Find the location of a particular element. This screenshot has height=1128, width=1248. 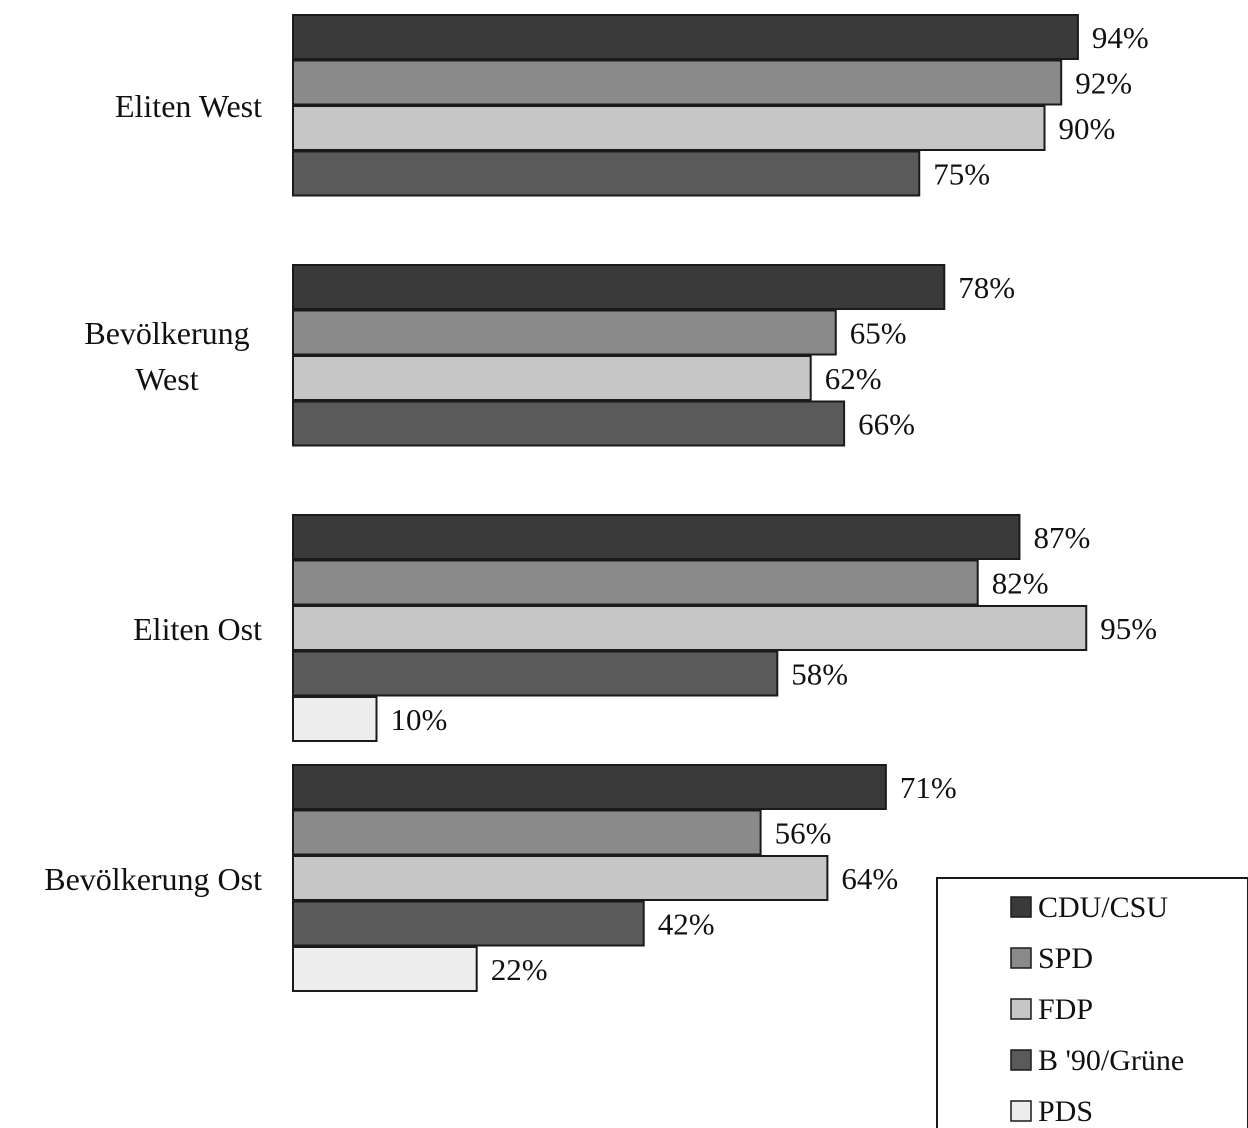

category-label: Eliten Ost is located at coordinates (197, 629).